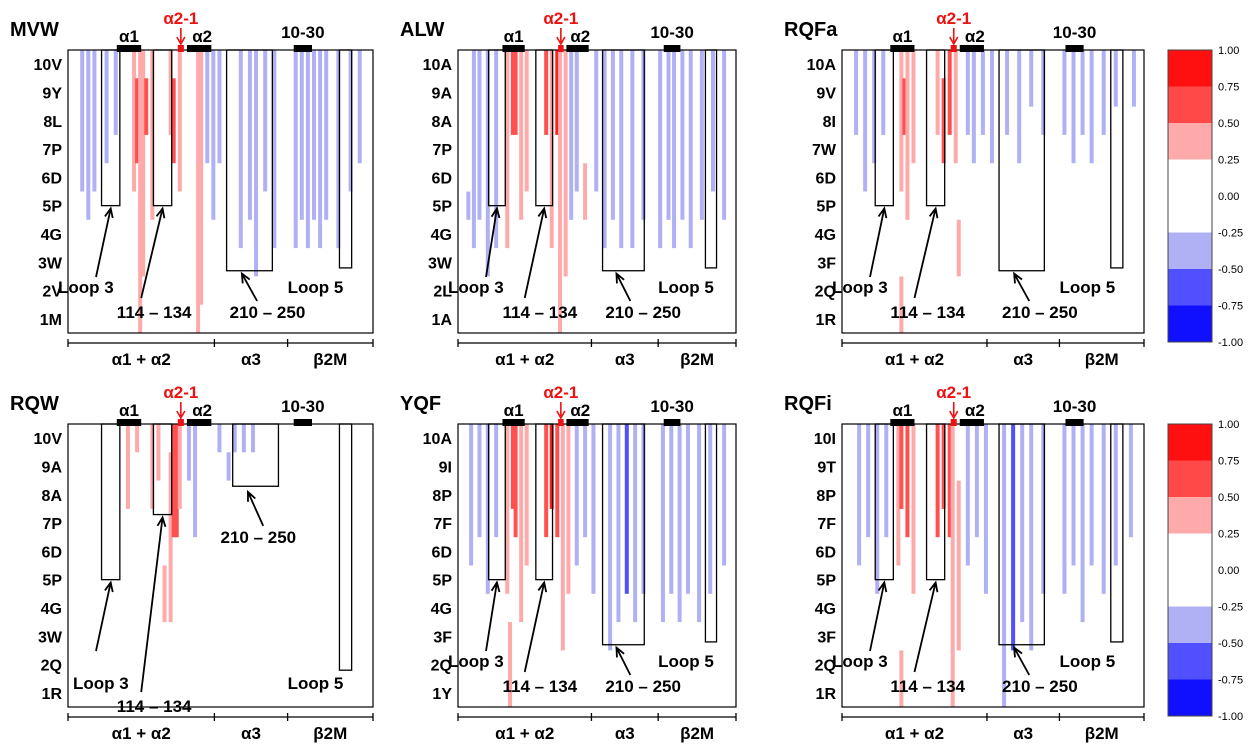 The height and width of the screenshot is (745, 1252). Describe the element at coordinates (902, 36) in the screenshot. I see `segment-label-alpha1: α1` at that location.